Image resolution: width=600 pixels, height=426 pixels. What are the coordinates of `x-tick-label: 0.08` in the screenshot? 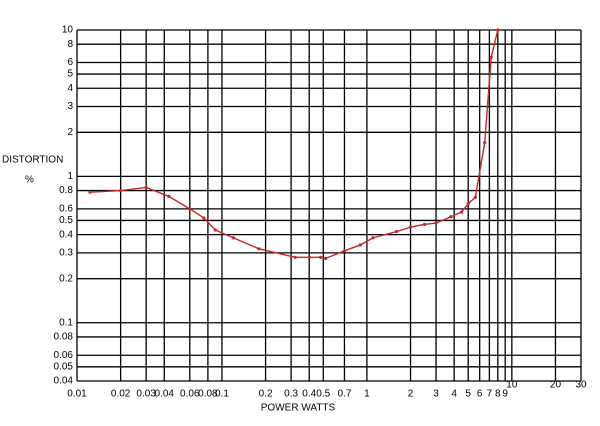 It's located at (208, 394).